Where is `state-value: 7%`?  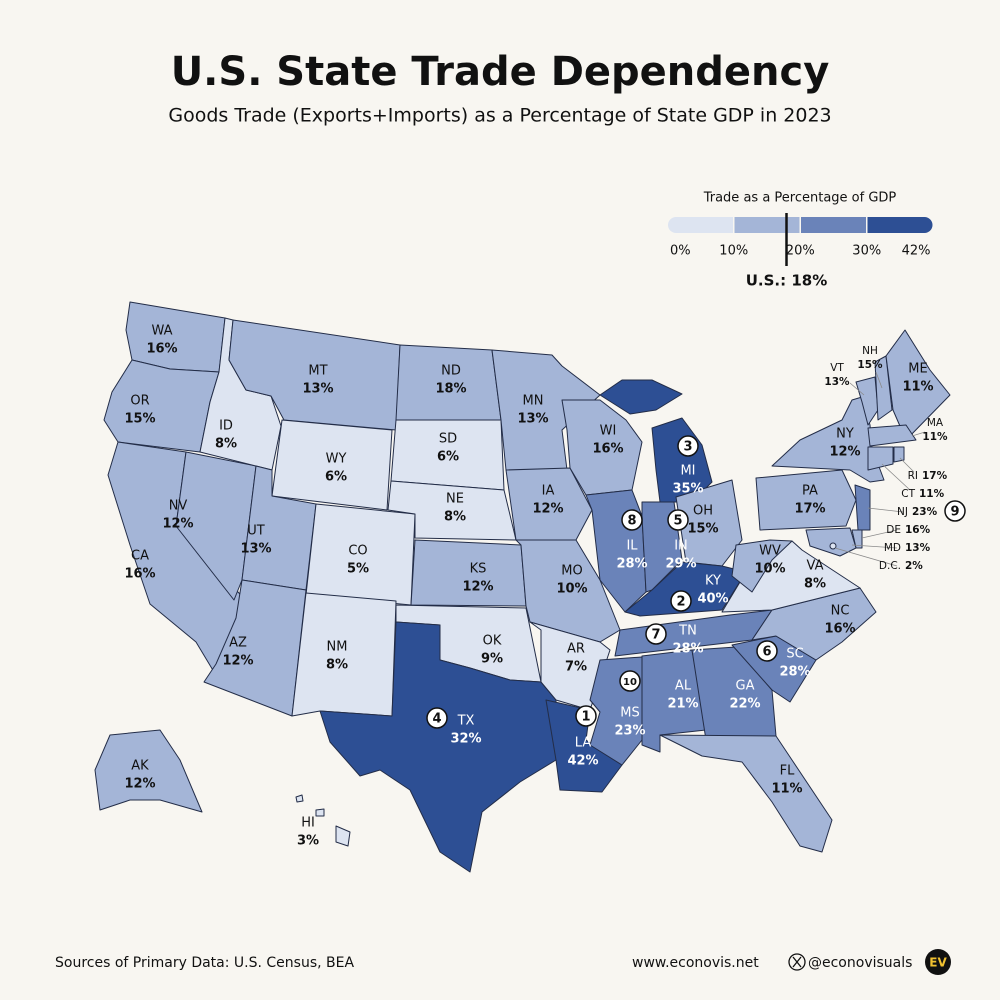 state-value: 7% is located at coordinates (576, 667).